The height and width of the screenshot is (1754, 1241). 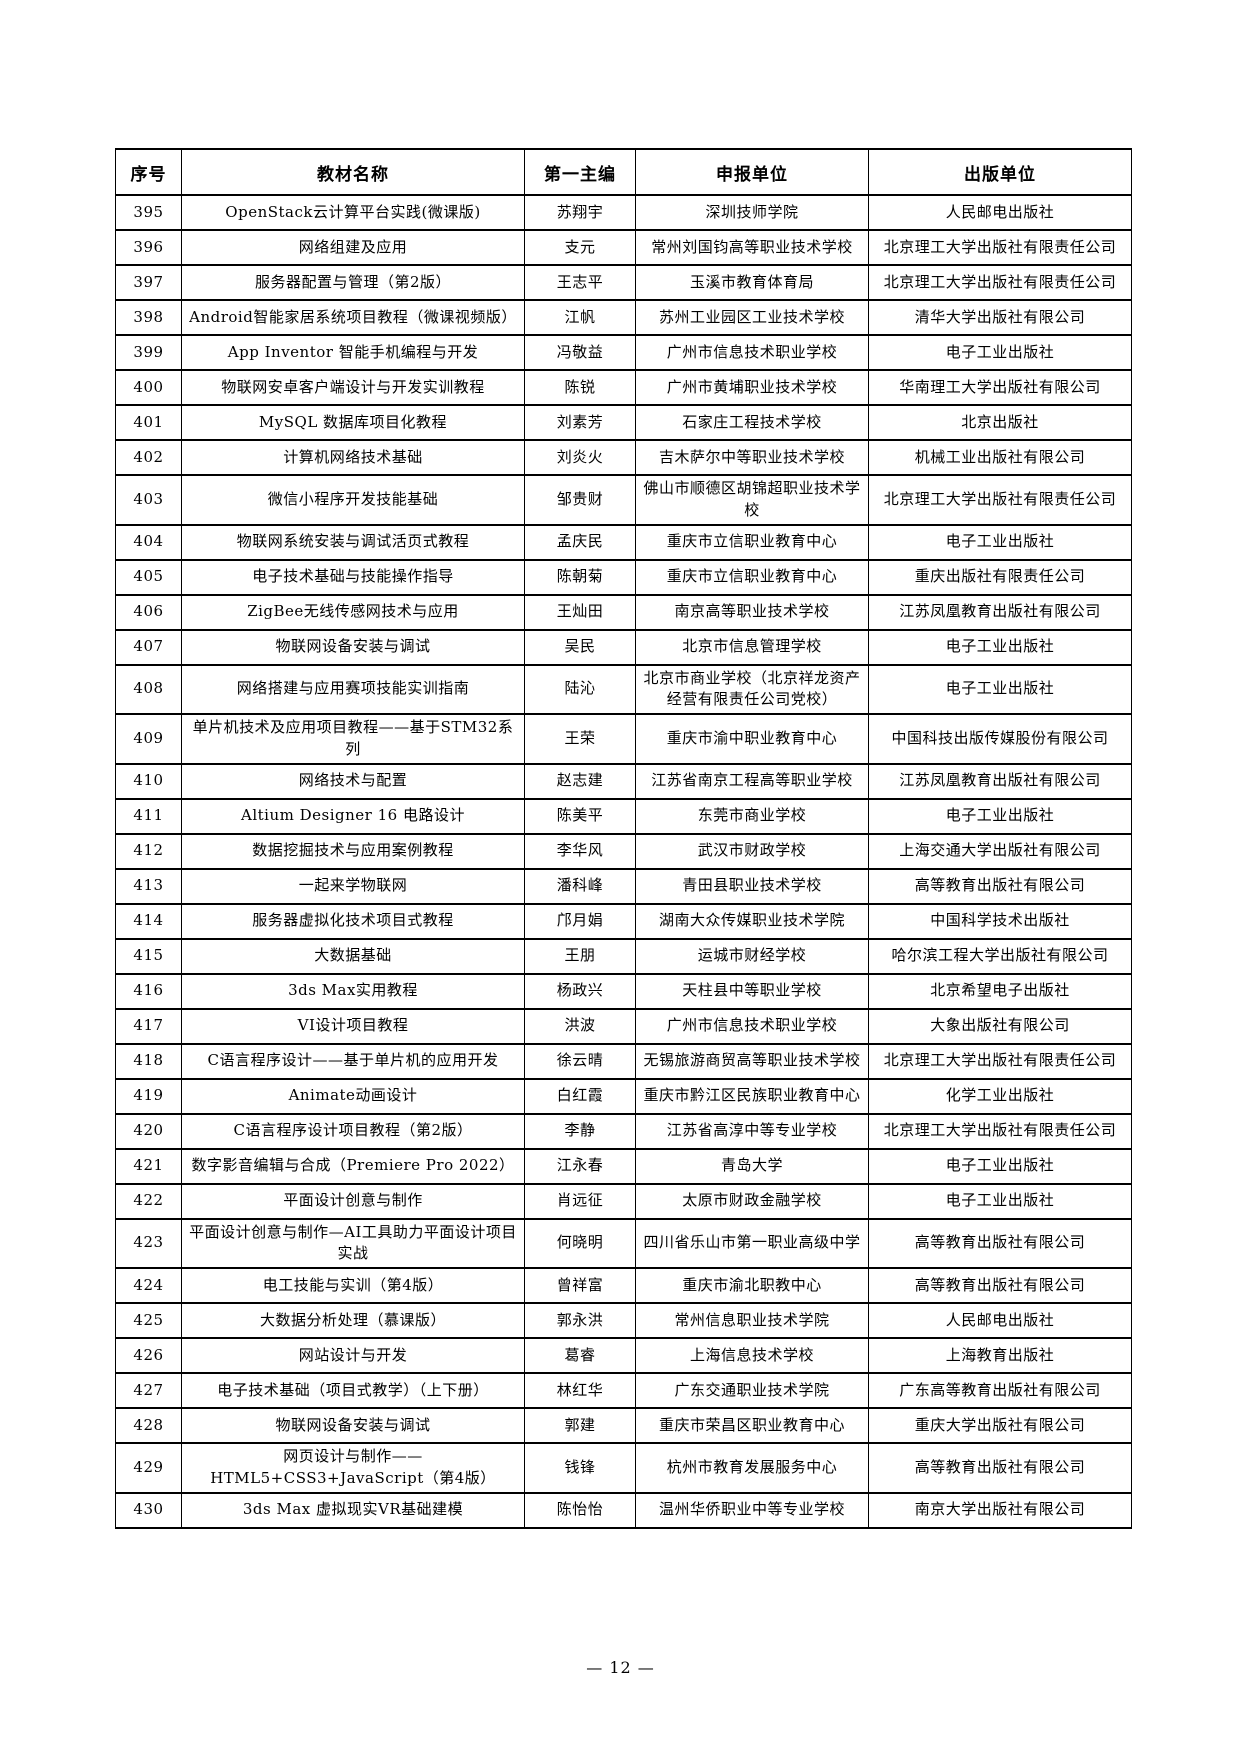 I want to click on cell-index: 395, so click(x=148, y=212).